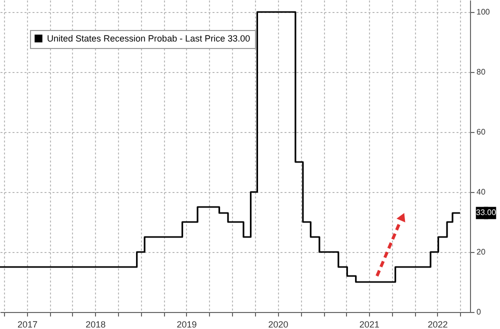 The image size is (500, 329). What do you see at coordinates (27, 324) in the screenshot?
I see `x-tick-label: 2017` at bounding box center [27, 324].